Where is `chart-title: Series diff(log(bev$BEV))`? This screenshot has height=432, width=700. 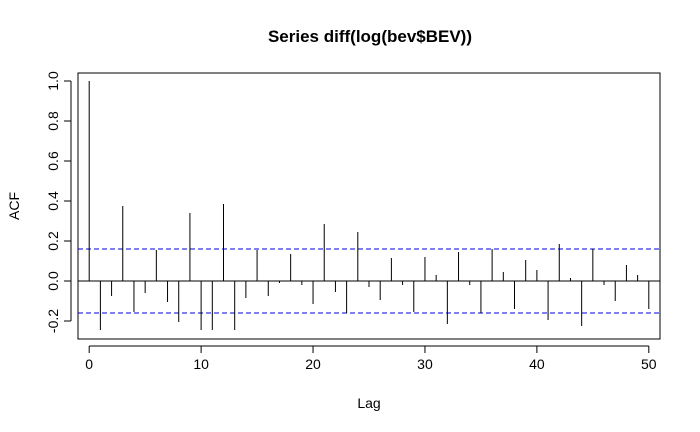 chart-title: Series diff(log(bev$BEV)) is located at coordinates (370, 36).